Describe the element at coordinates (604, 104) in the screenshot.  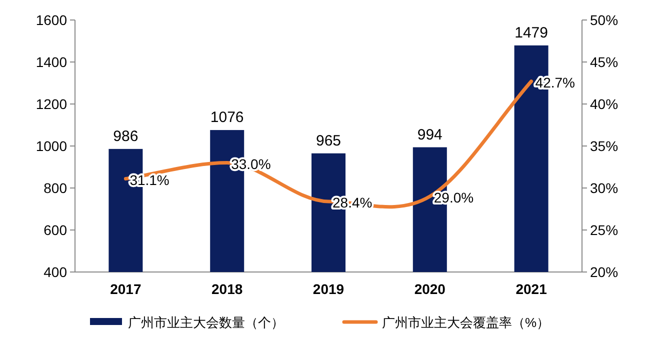
I see `y2-tick-label: 40%` at that location.